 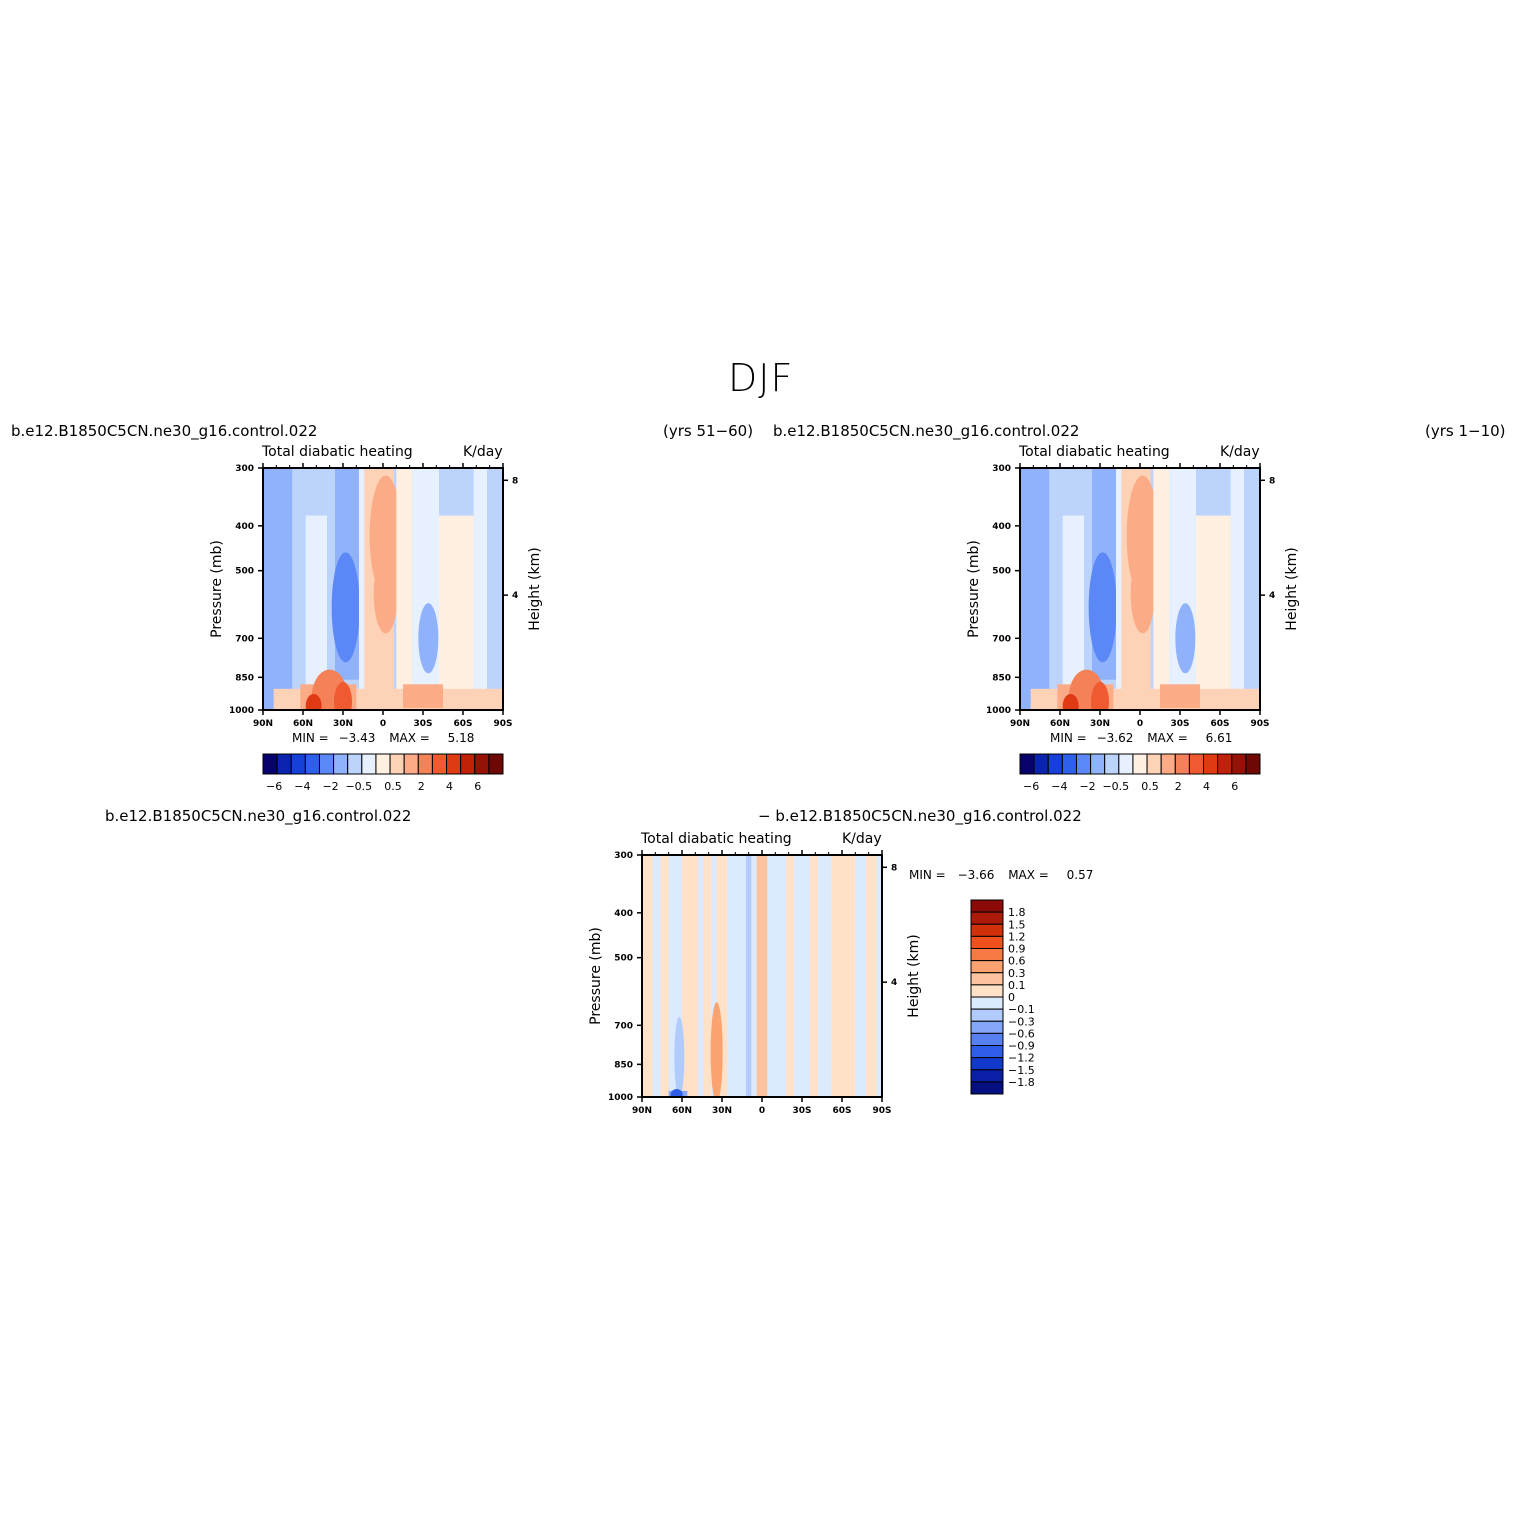 I want to click on panel3-max-label: MAX =, so click(x=1028, y=875).